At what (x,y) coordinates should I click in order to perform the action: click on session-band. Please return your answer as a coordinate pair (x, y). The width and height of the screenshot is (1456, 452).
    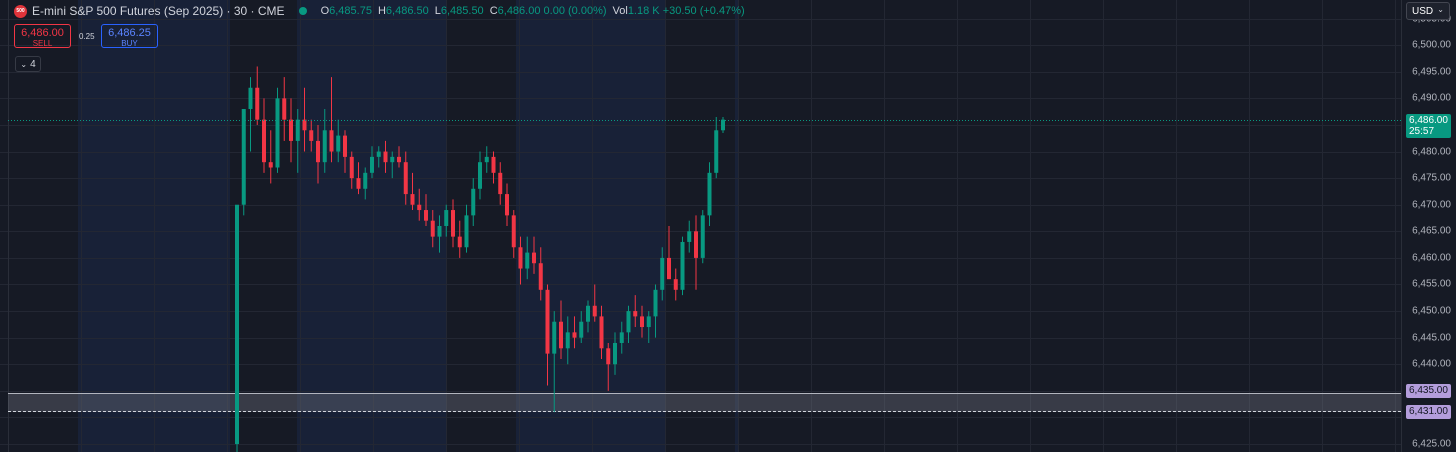
    Looking at the image, I should click on (591, 226).